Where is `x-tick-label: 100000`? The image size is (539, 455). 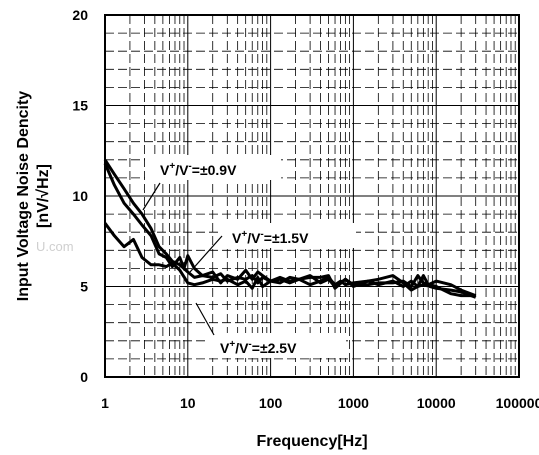
x-tick-label: 100000 is located at coordinates (517, 403).